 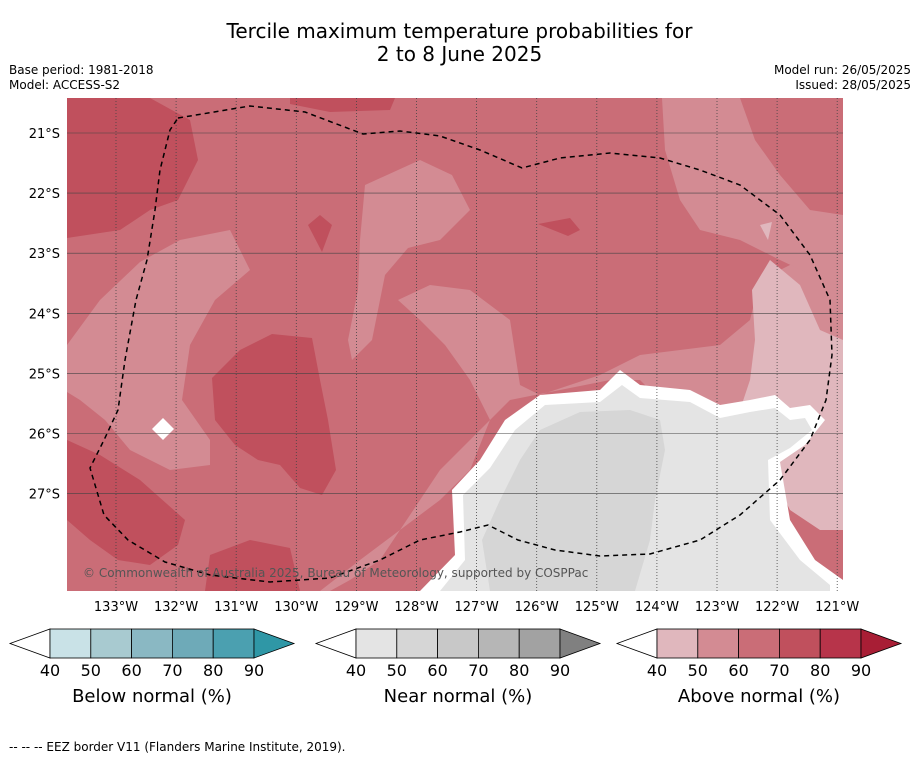 I want to click on model-run-label: Model run: 26/05/2025, so click(x=842, y=70).